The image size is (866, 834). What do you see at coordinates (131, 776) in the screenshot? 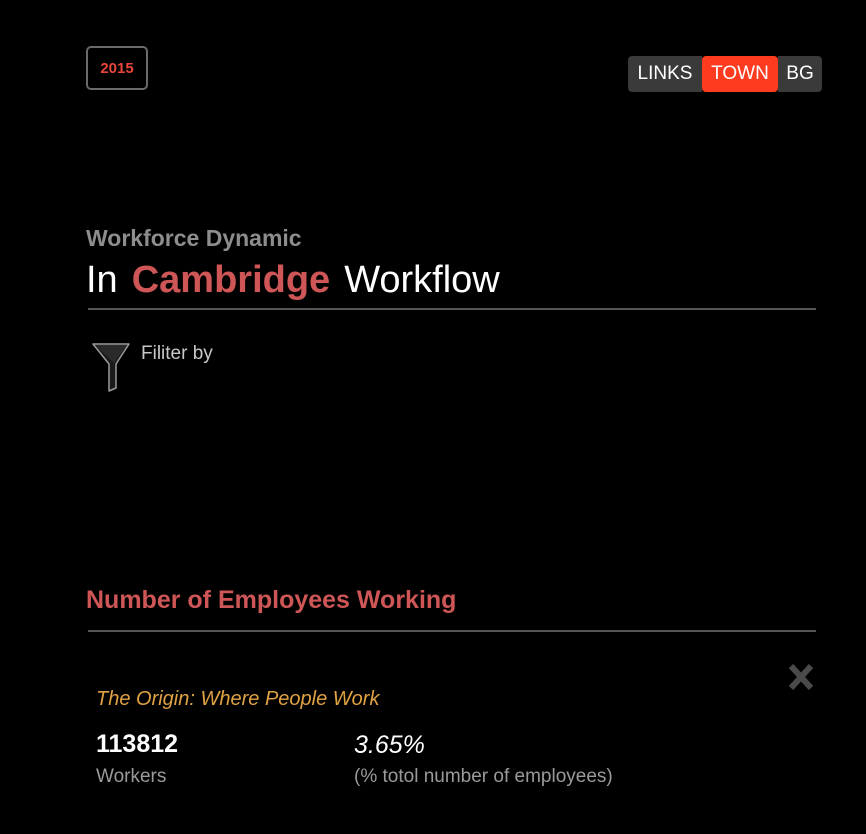
I see `workers-label: Workers` at bounding box center [131, 776].